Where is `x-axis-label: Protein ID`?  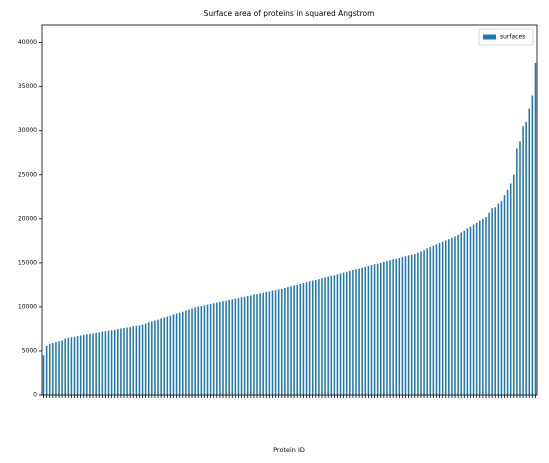 x-axis-label: Protein ID is located at coordinates (289, 450).